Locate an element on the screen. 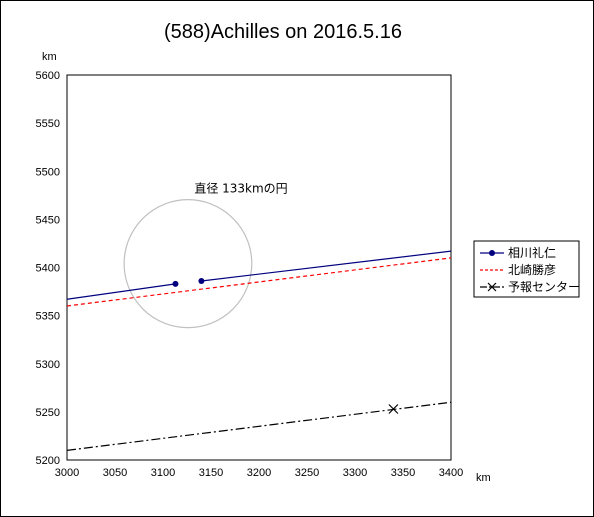 This screenshot has width=594, height=517. x-axis-ticks: 3000 3050 3100 3150 3200 3250 3300 3350 3400 is located at coordinates (259, 473).